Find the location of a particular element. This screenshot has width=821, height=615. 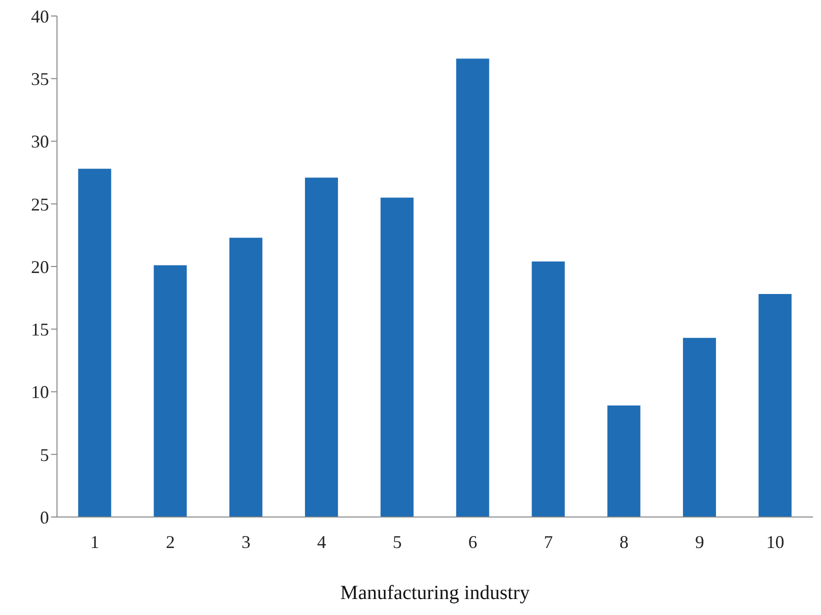

y-tick-label: 20 is located at coordinates (40, 266).